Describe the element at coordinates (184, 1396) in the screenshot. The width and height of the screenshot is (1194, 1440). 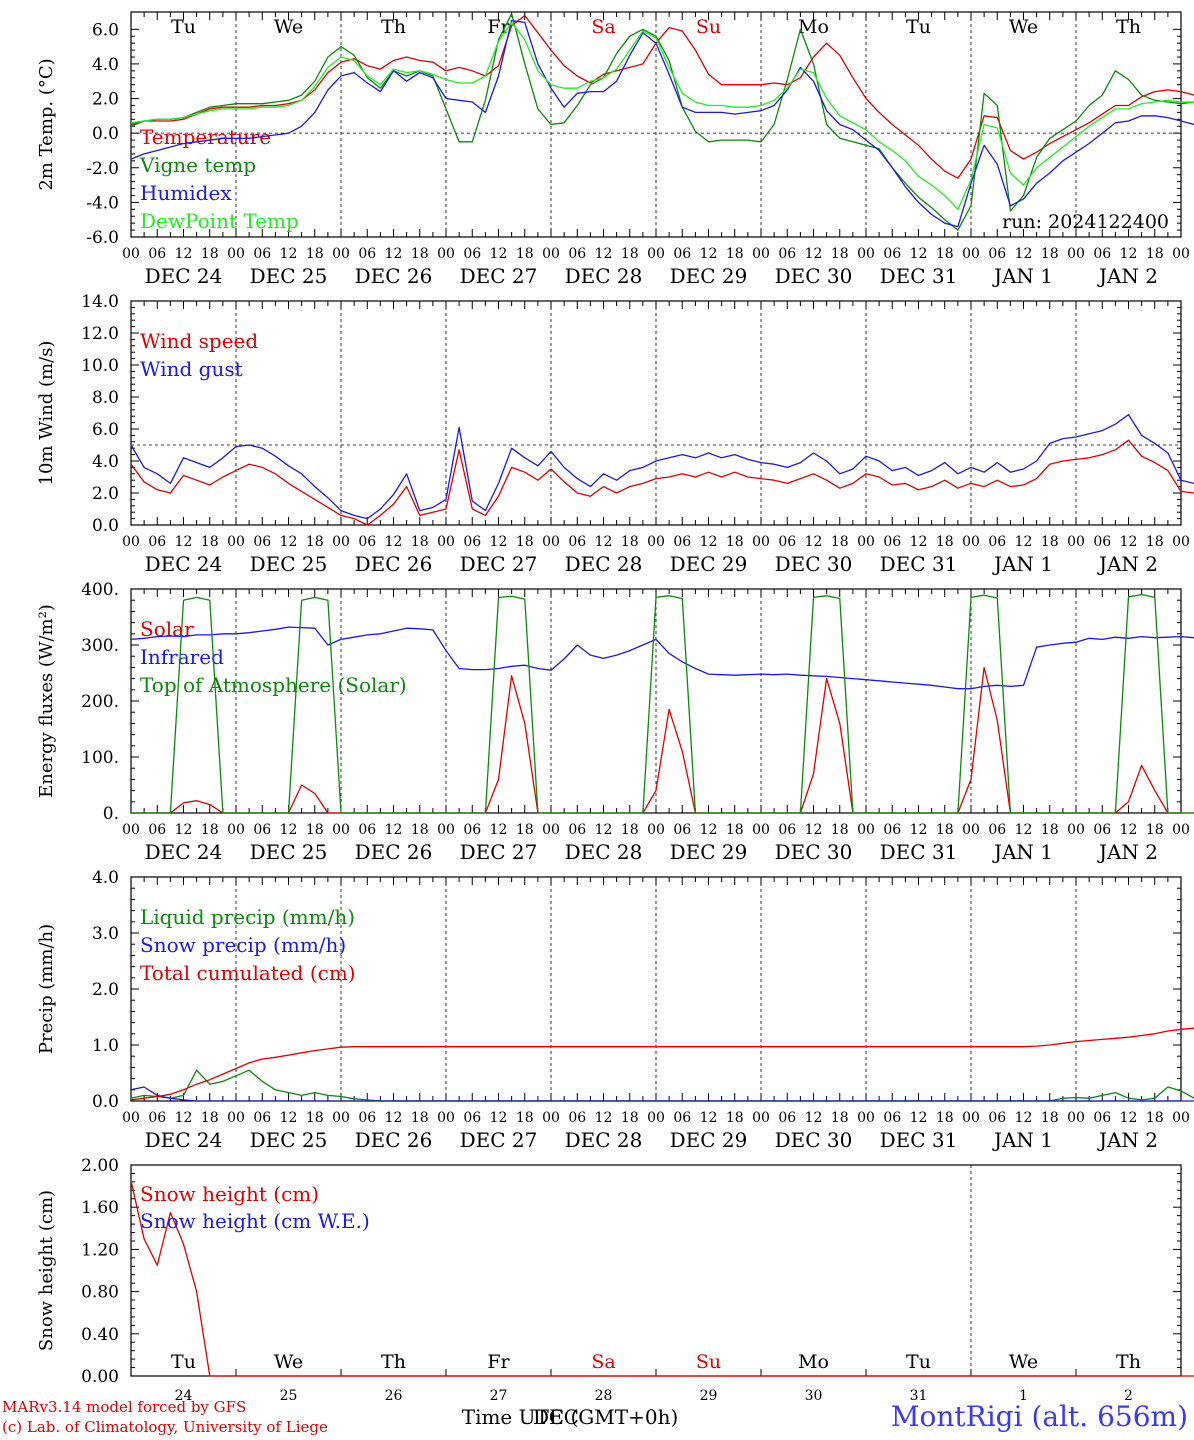
I see `x-day-number: 24` at that location.